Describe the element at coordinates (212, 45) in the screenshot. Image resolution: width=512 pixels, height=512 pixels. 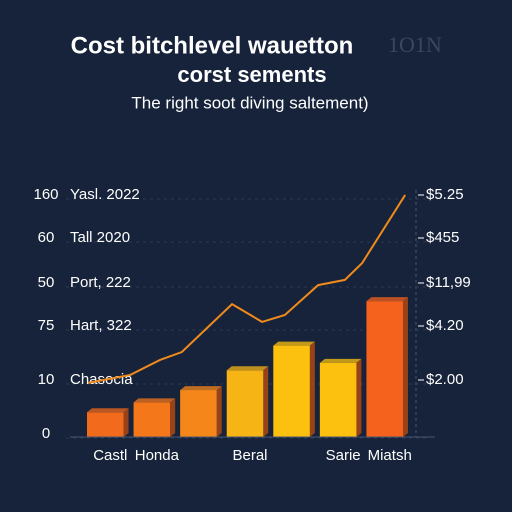
I see `chart-title: Cost bitchlevel wauetton` at that location.